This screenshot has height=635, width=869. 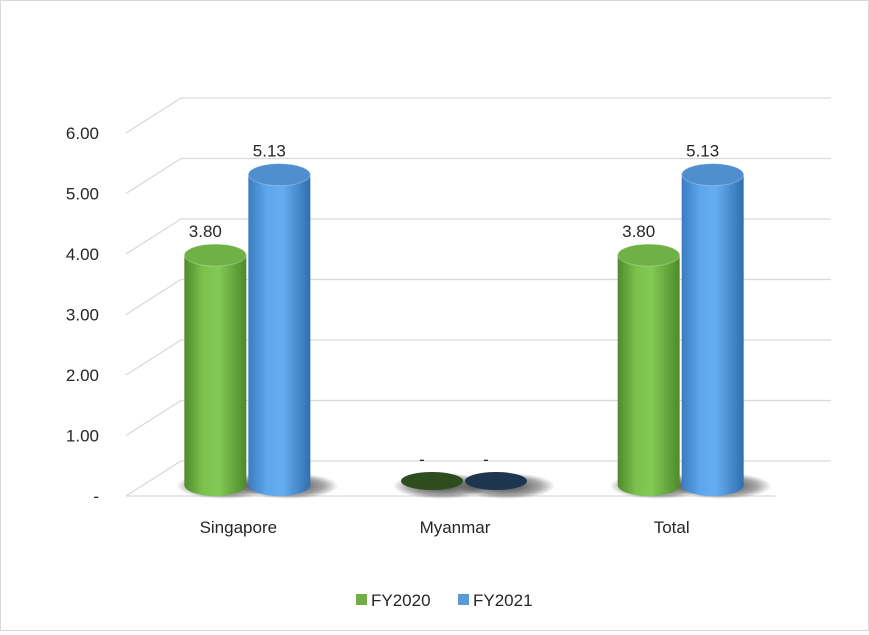 What do you see at coordinates (649, 369) in the screenshot?
I see `bar-fy2020-total` at bounding box center [649, 369].